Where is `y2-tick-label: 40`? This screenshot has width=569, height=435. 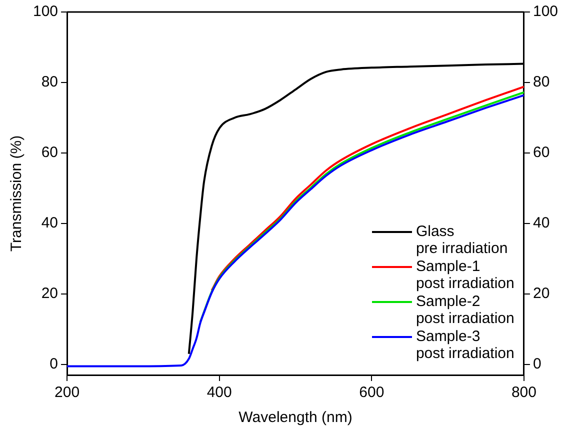 y2-tick-label: 40 is located at coordinates (541, 223).